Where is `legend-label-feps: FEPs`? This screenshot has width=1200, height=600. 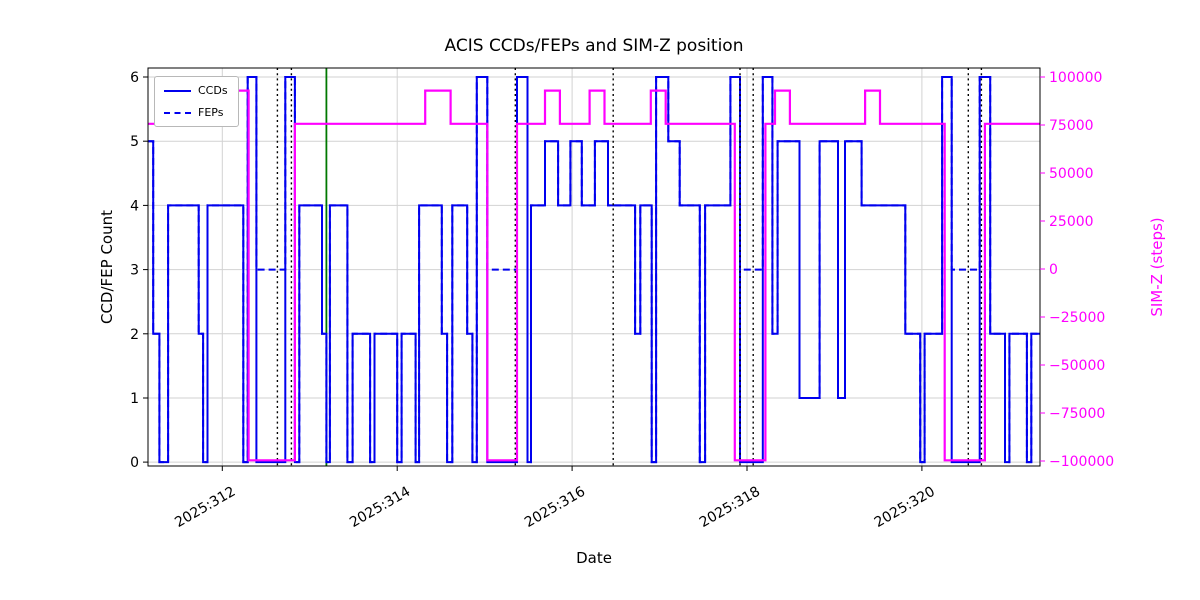 legend-label-feps: FEPs is located at coordinates (211, 112).